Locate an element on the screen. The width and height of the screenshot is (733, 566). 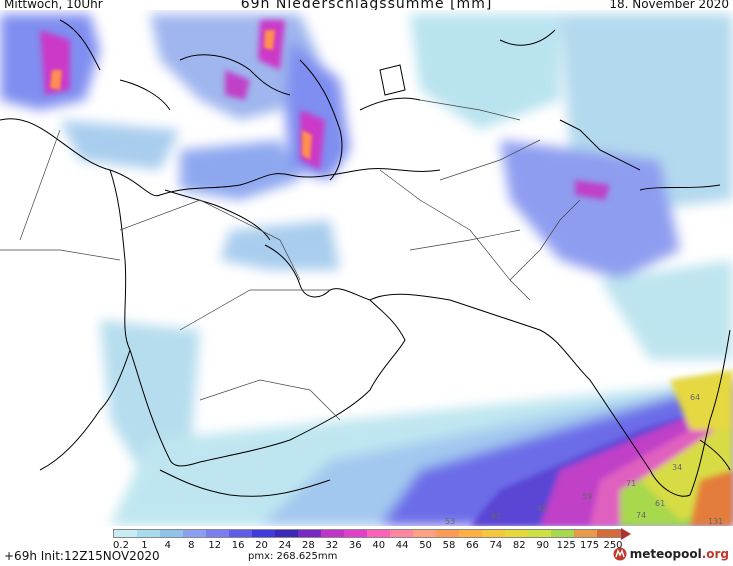
map-value: 62 is located at coordinates (496, 516).